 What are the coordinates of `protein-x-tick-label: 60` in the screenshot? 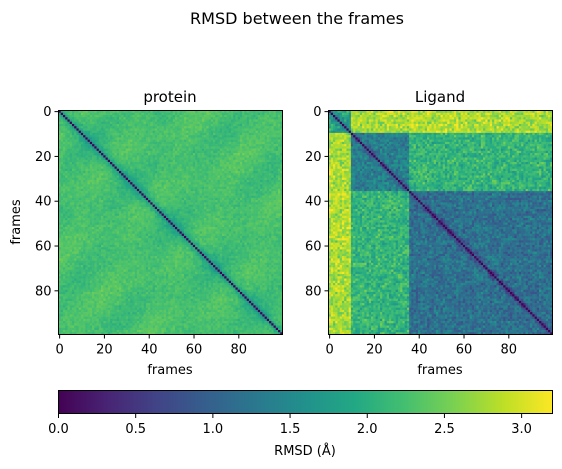 It's located at (194, 350).